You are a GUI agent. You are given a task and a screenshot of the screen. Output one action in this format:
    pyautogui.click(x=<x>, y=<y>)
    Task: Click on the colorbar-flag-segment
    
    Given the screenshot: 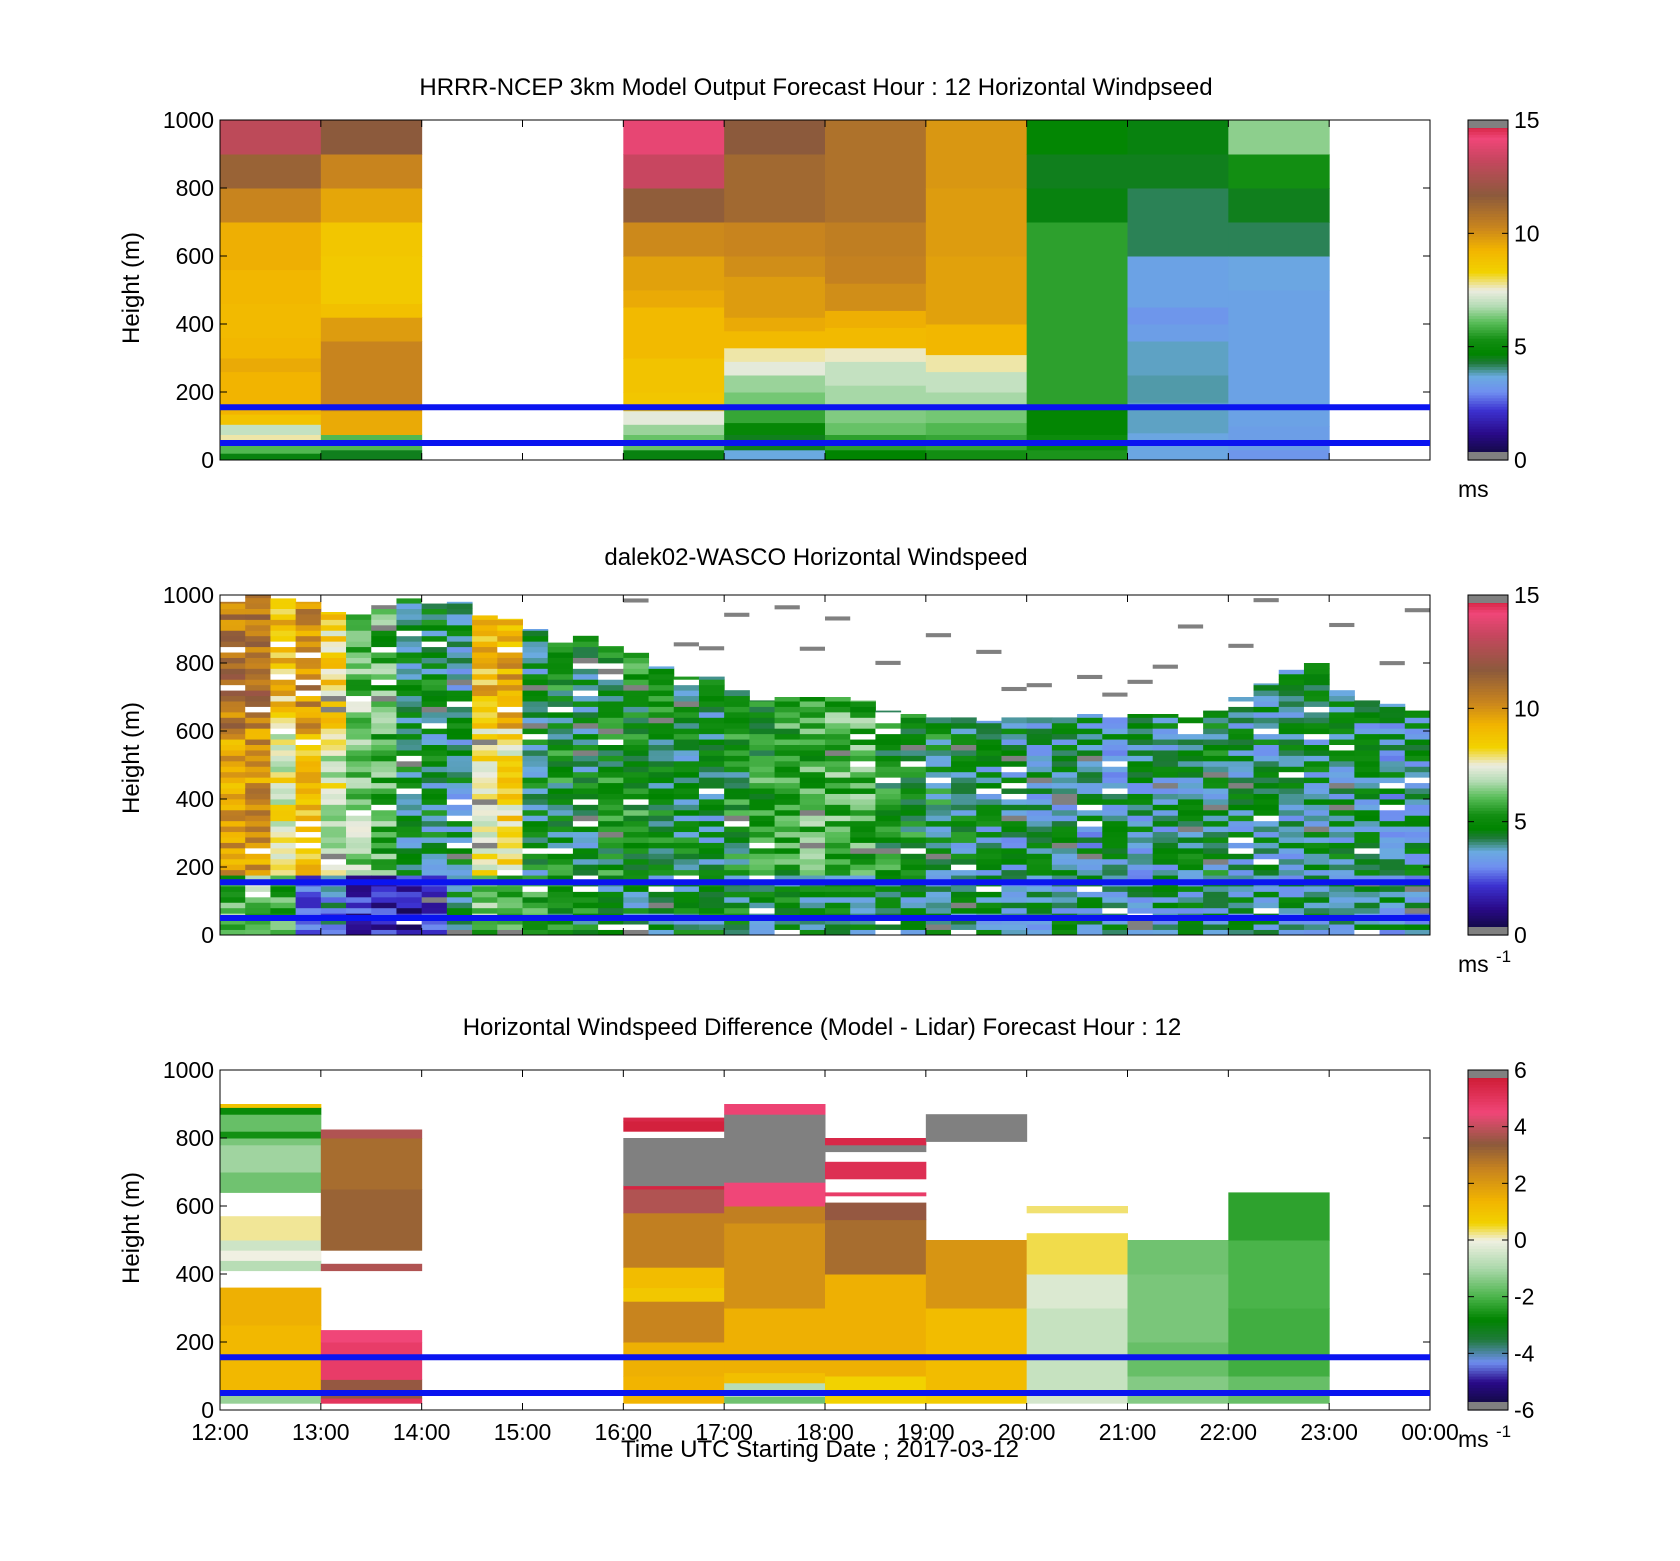 What is the action you would take?
    pyautogui.click(x=1488, y=1074)
    